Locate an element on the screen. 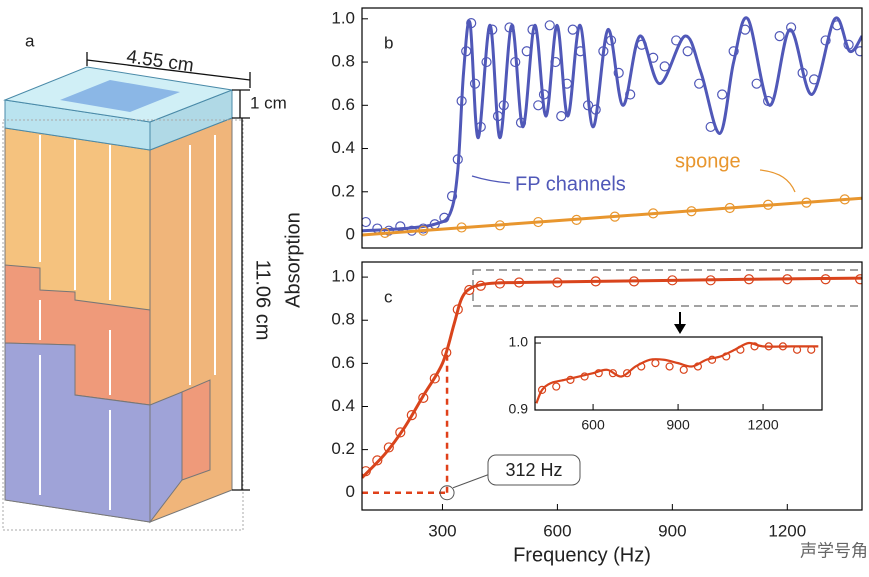 The height and width of the screenshot is (577, 869). height-label: 11.06 cm is located at coordinates (263, 300).